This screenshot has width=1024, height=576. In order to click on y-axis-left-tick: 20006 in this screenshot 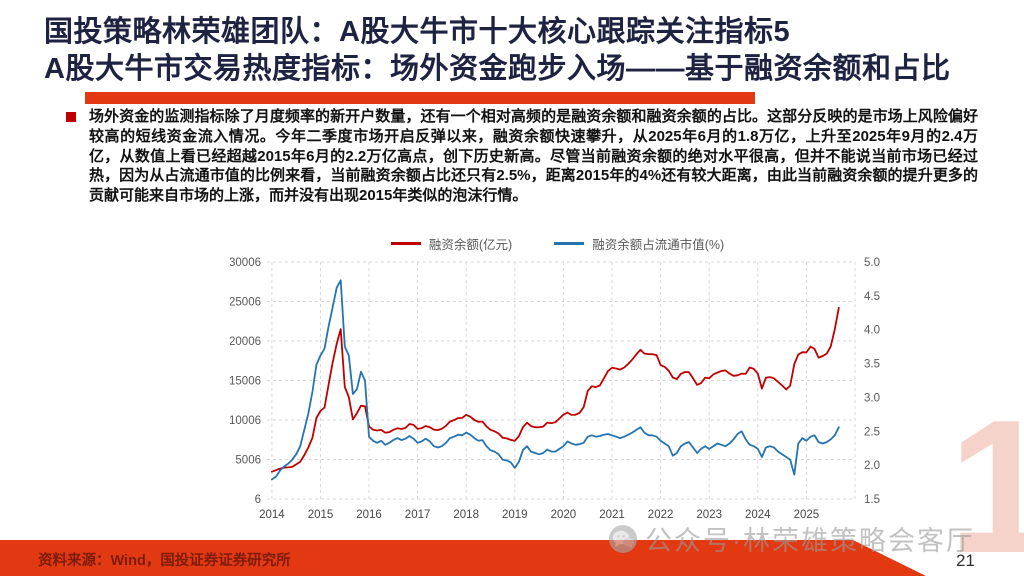, I will do `click(245, 342)`.